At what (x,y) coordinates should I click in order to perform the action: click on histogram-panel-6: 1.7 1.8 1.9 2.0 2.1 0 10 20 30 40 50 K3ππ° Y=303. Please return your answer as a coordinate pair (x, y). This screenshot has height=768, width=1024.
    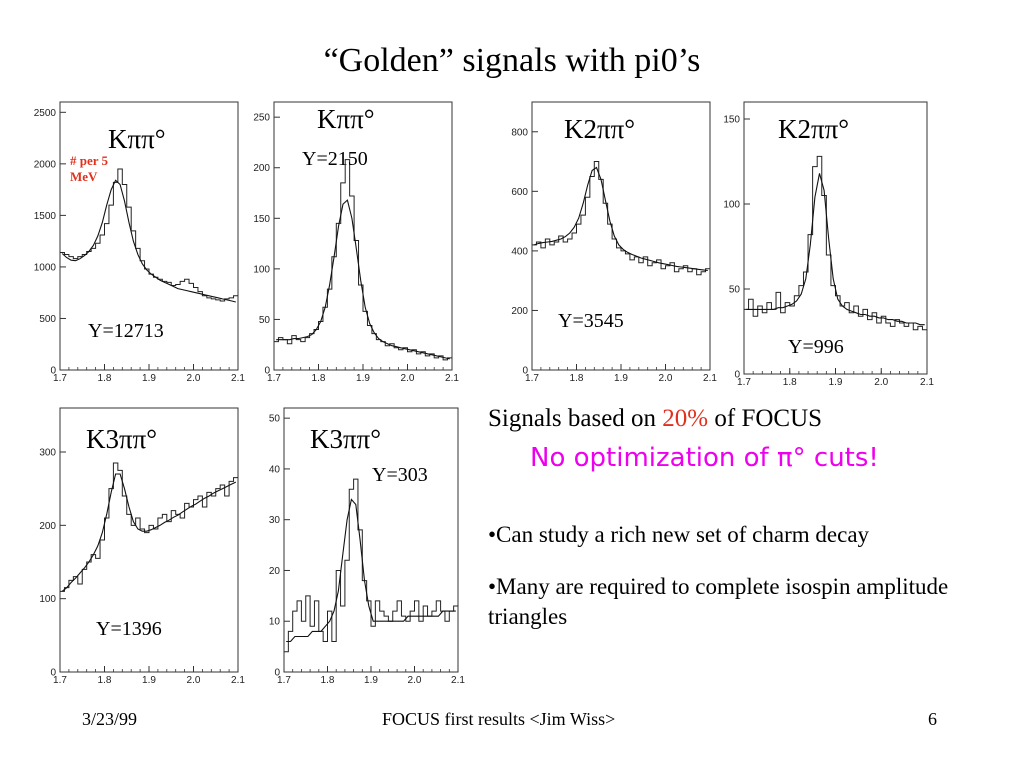
    Looking at the image, I should click on (359, 547).